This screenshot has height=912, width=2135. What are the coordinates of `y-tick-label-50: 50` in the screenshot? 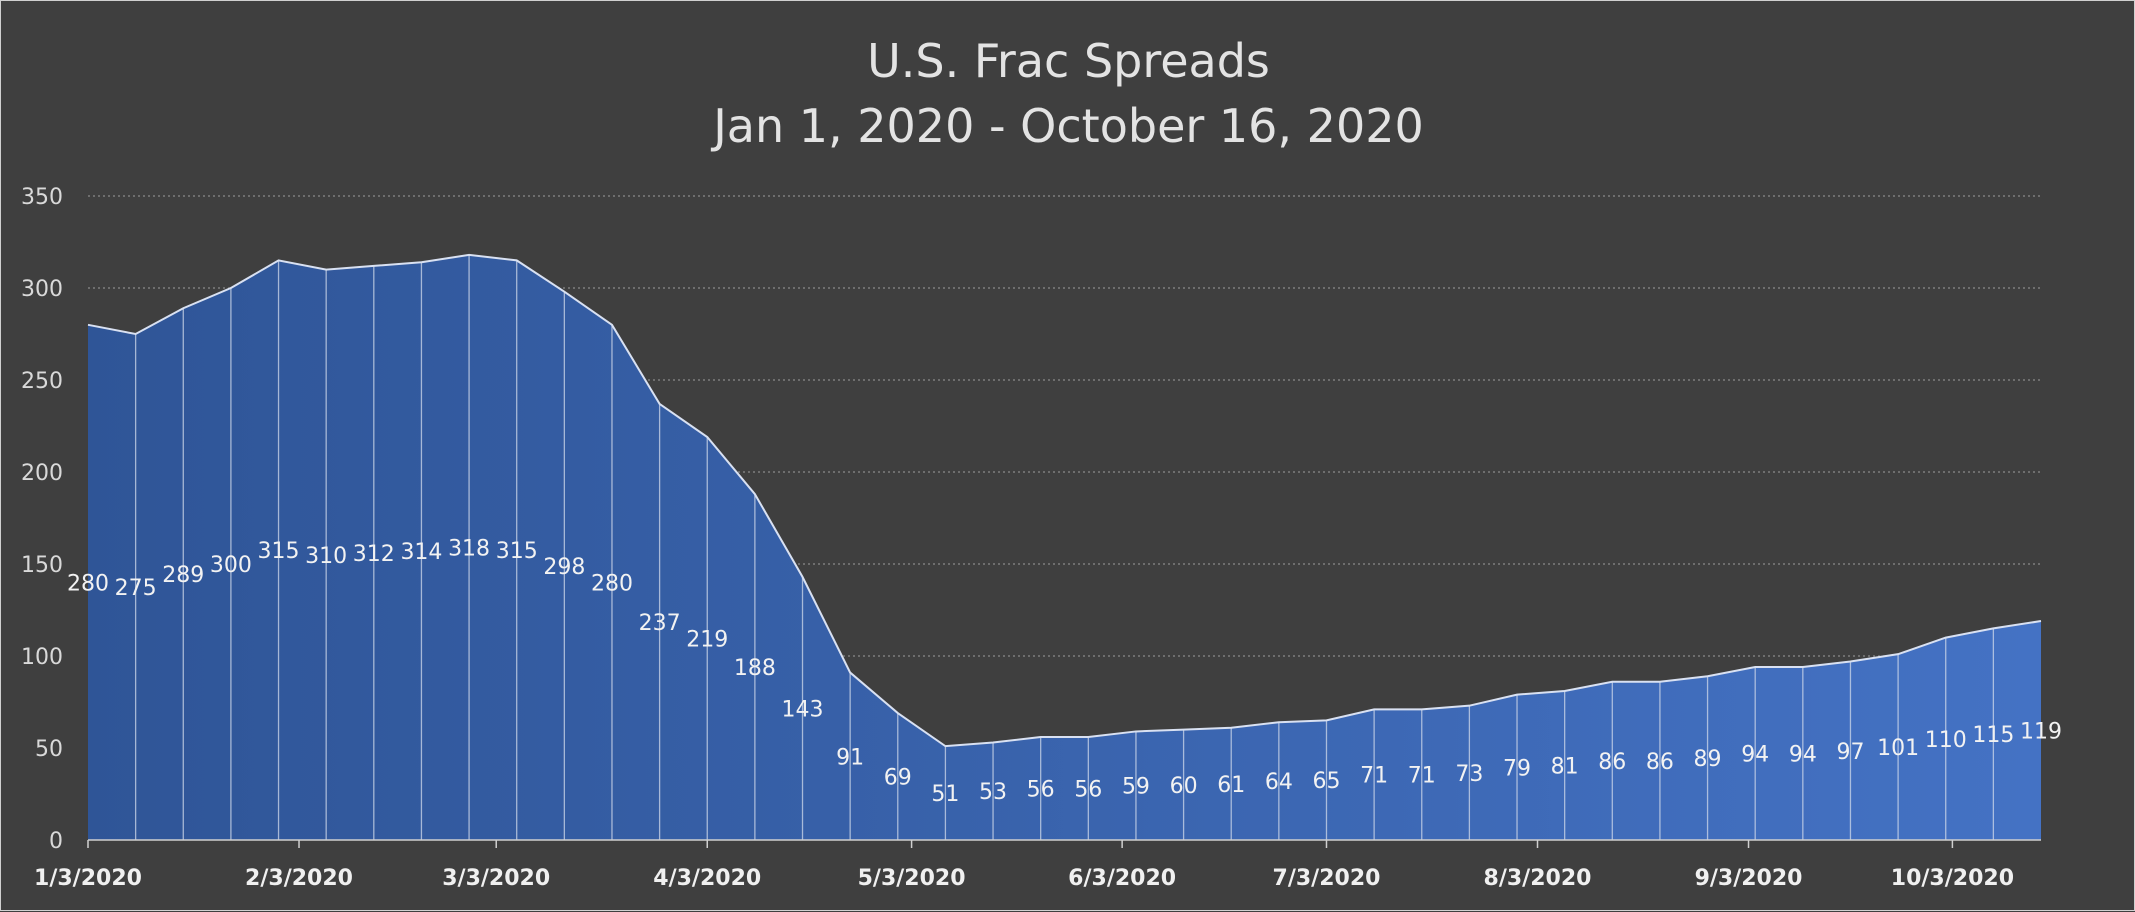 It's located at (49, 749).